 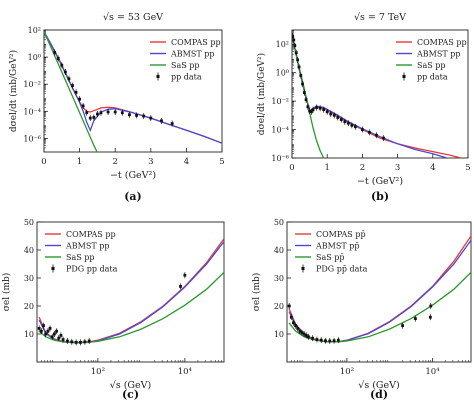 I want to click on chart-title: √s = 7 TeV, so click(x=380, y=17).